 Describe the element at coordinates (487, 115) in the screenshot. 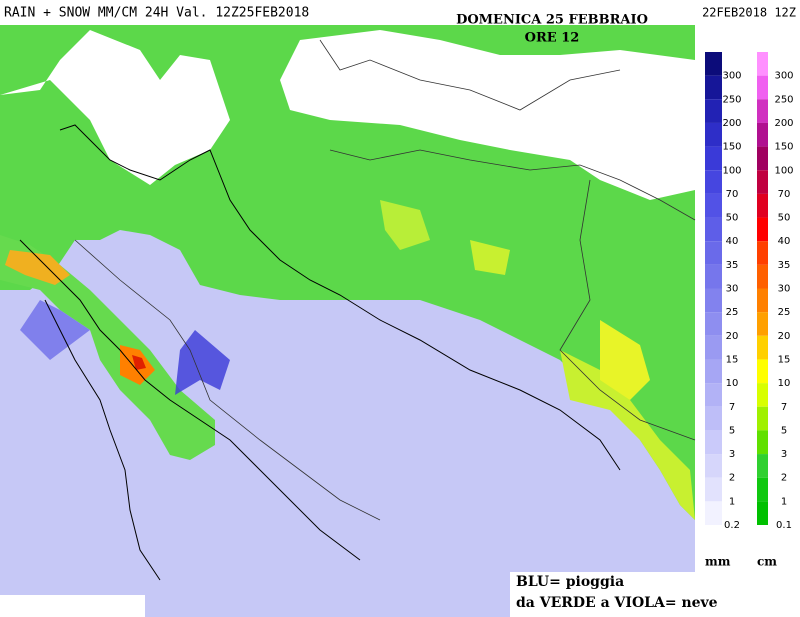

I see `no-precip-north` at that location.